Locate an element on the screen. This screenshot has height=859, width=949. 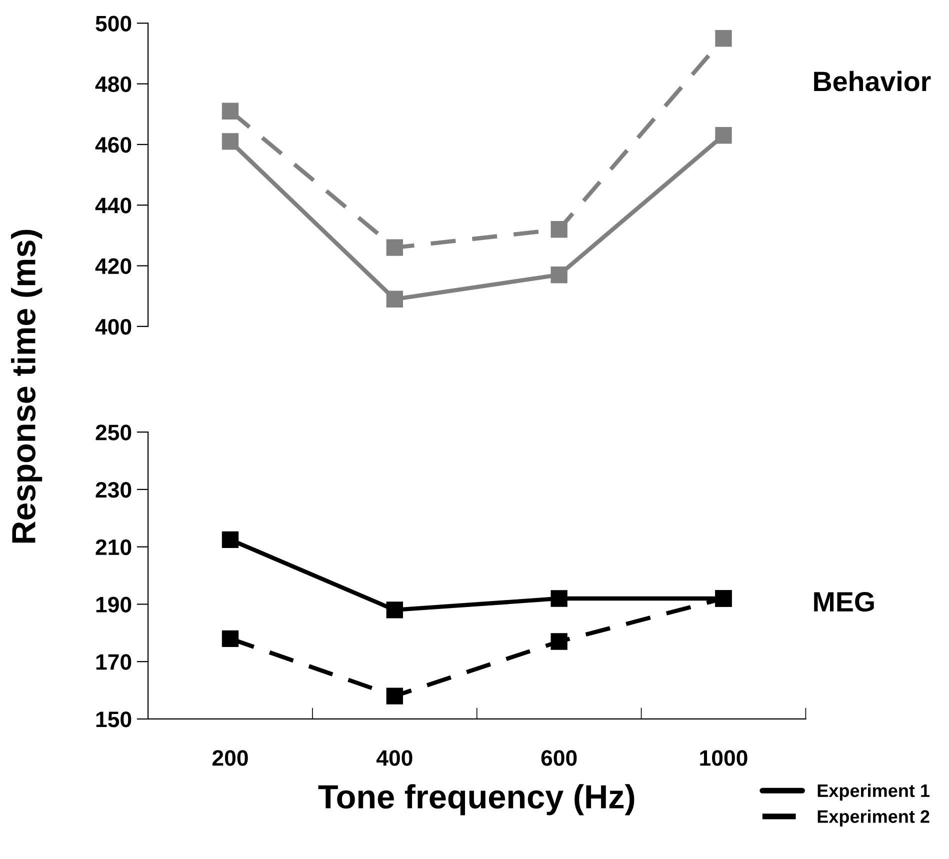
x-tick-label: 1000 is located at coordinates (724, 758).